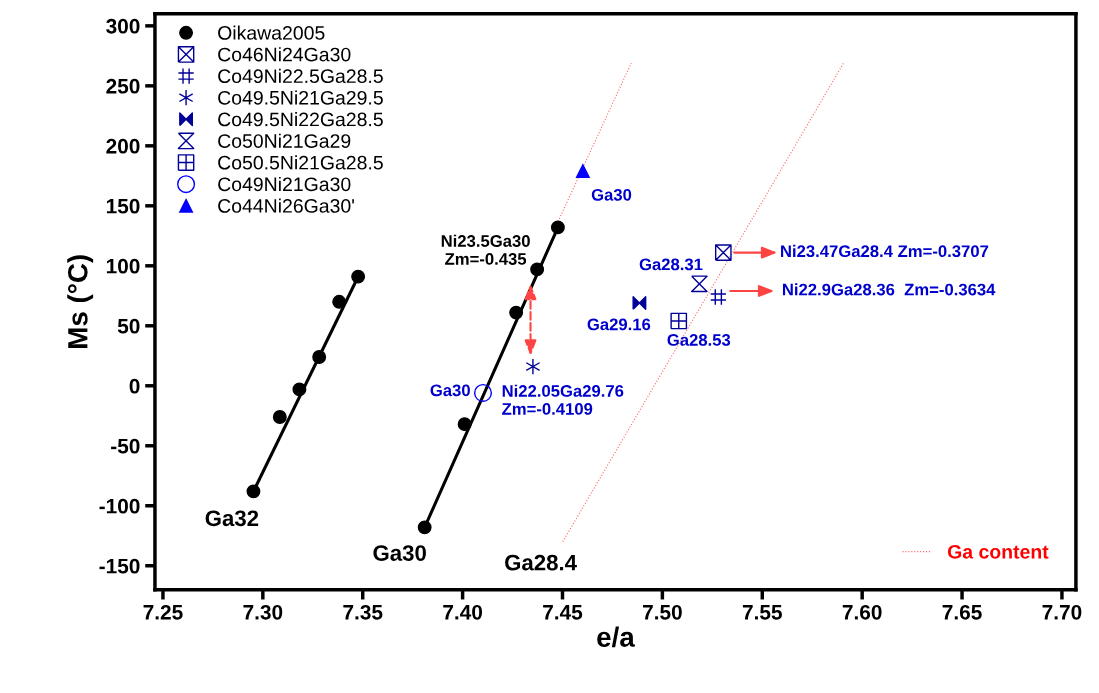  I want to click on legend-label: Oikawa2005, so click(271, 32).